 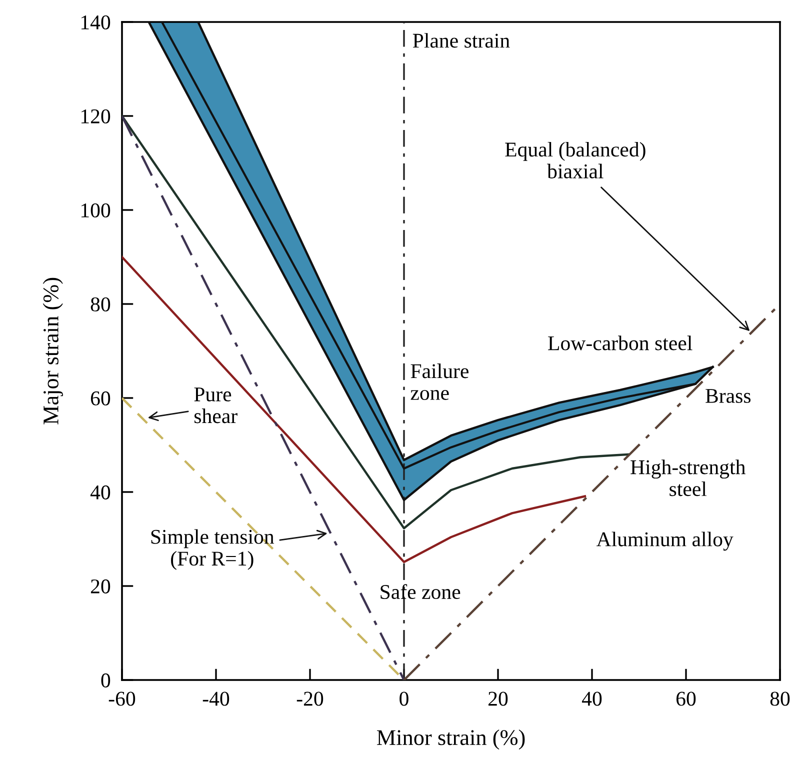 I want to click on y-tick-label: 40, so click(x=100, y=492).